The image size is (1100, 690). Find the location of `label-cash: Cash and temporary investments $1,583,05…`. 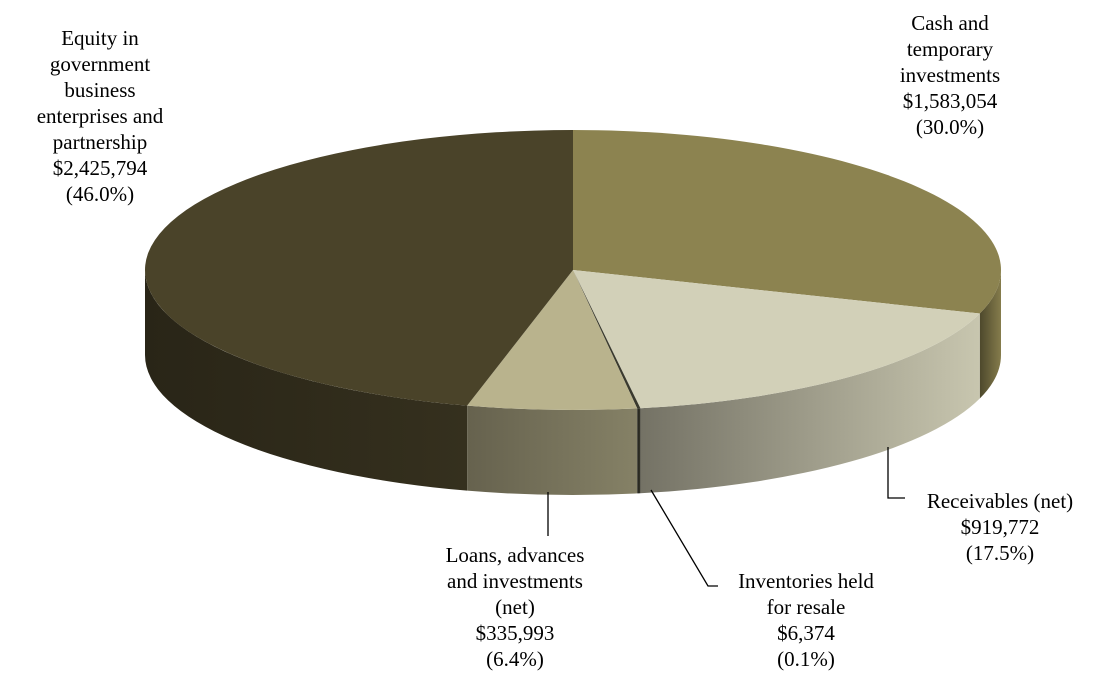

label-cash: Cash and temporary investments $1,583,05… is located at coordinates (950, 75).